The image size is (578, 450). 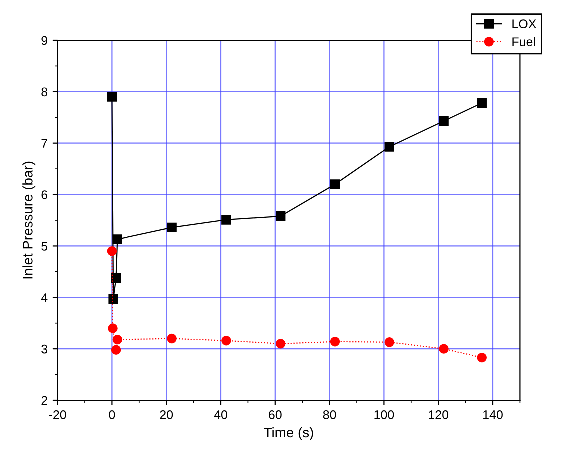 I want to click on y-tick-label: 7, so click(x=45, y=143).